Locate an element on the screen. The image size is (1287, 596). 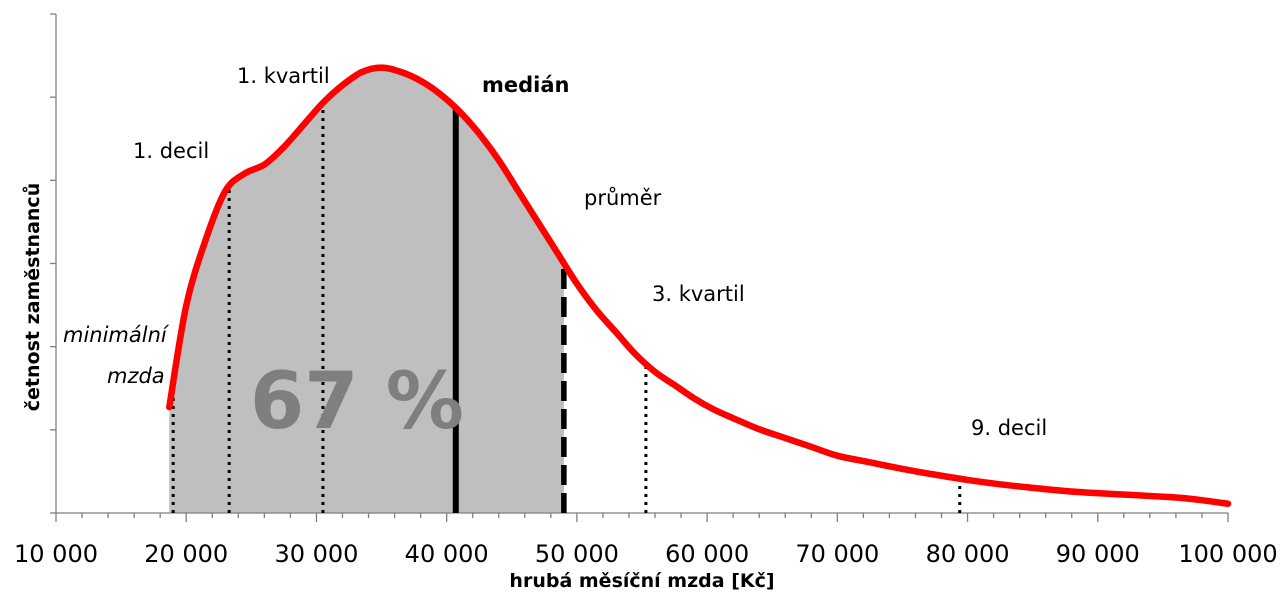
x-tick-label: 10 000 is located at coordinates (56, 554).